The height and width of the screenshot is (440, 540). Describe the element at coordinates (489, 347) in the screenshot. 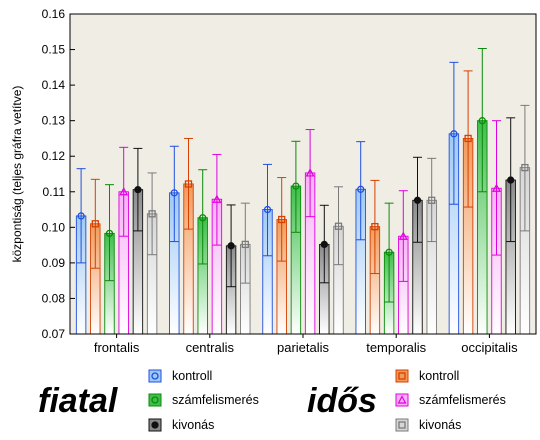

I see `x-tick-label: occipitalis` at that location.